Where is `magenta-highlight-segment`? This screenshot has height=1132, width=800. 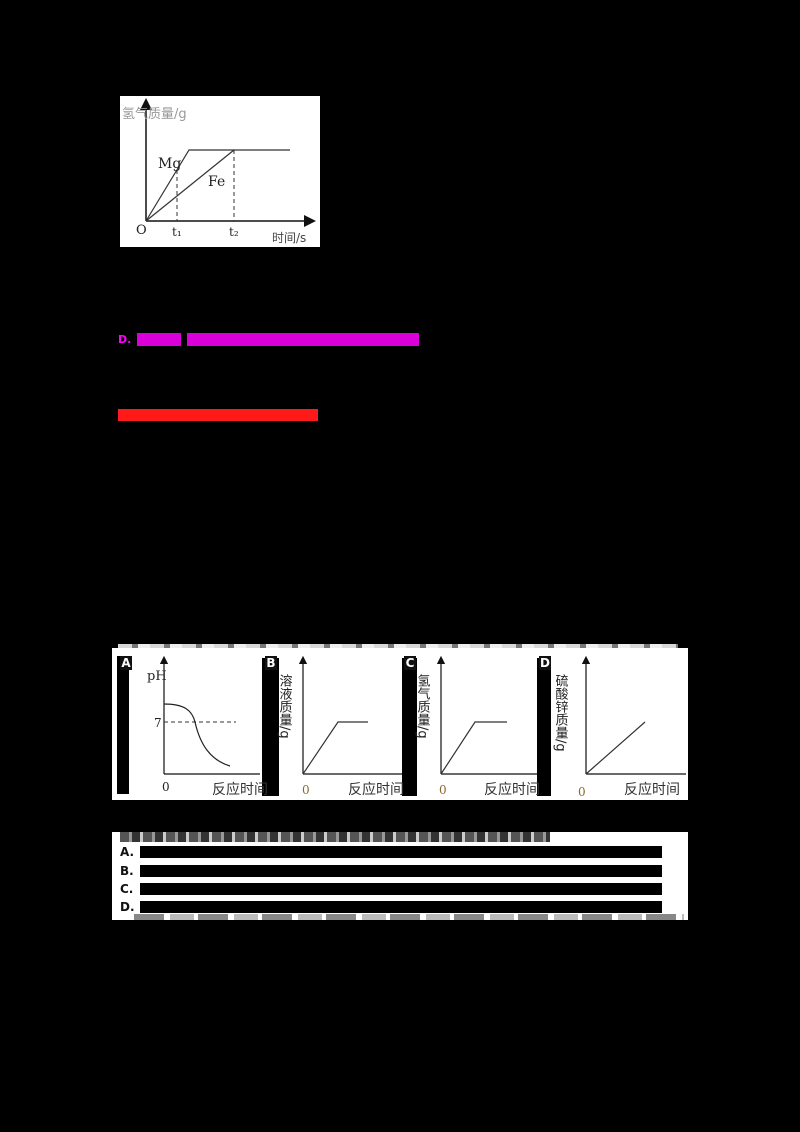
magenta-highlight-segment is located at coordinates (159, 339).